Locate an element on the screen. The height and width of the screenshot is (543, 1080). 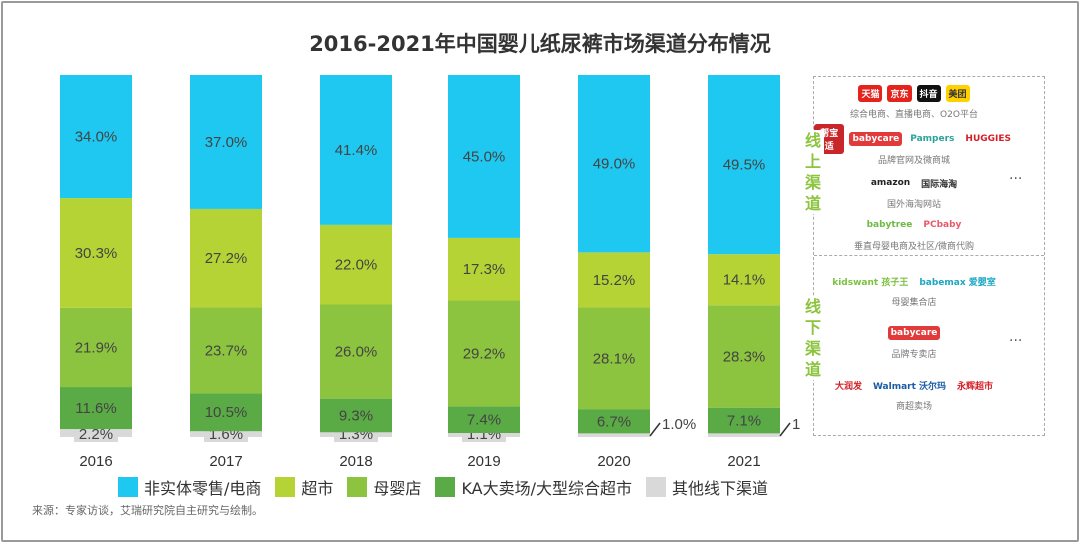
channel-group: kidswant 孩子王 babemax 爱婴室母婴集合店 is located at coordinates (914, 288).